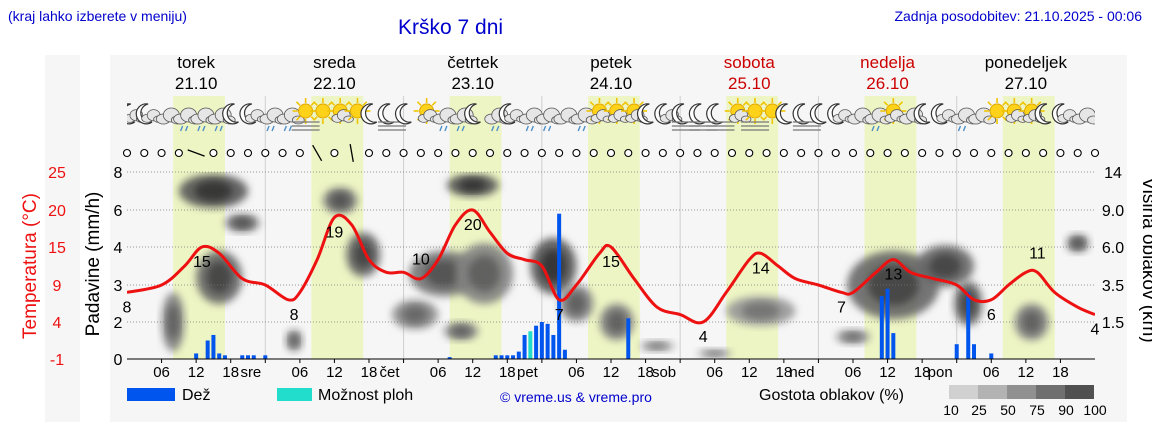  I want to click on x-tick-label: sre, so click(250, 372).